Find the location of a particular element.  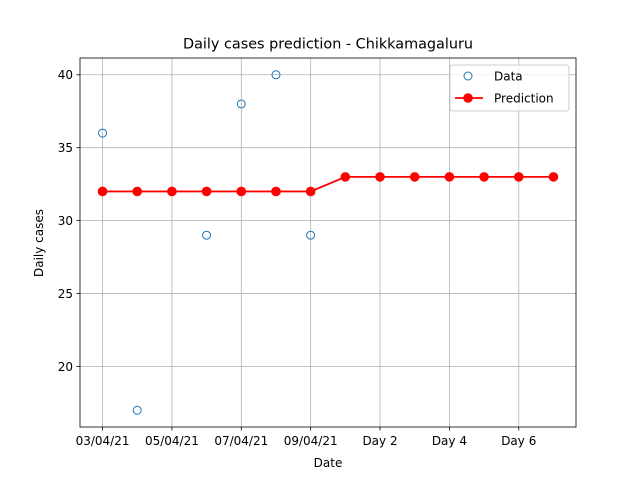

y-tick-label: 35 is located at coordinates (65, 148).